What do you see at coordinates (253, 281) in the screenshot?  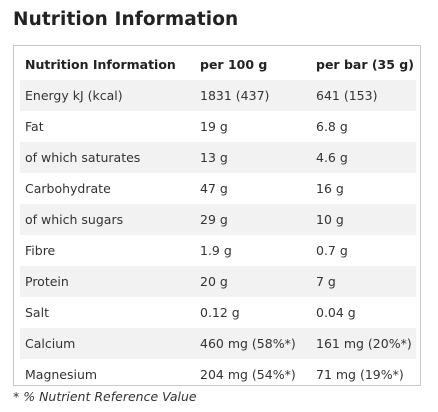 I see `per-100g-value: 20 g` at bounding box center [253, 281].